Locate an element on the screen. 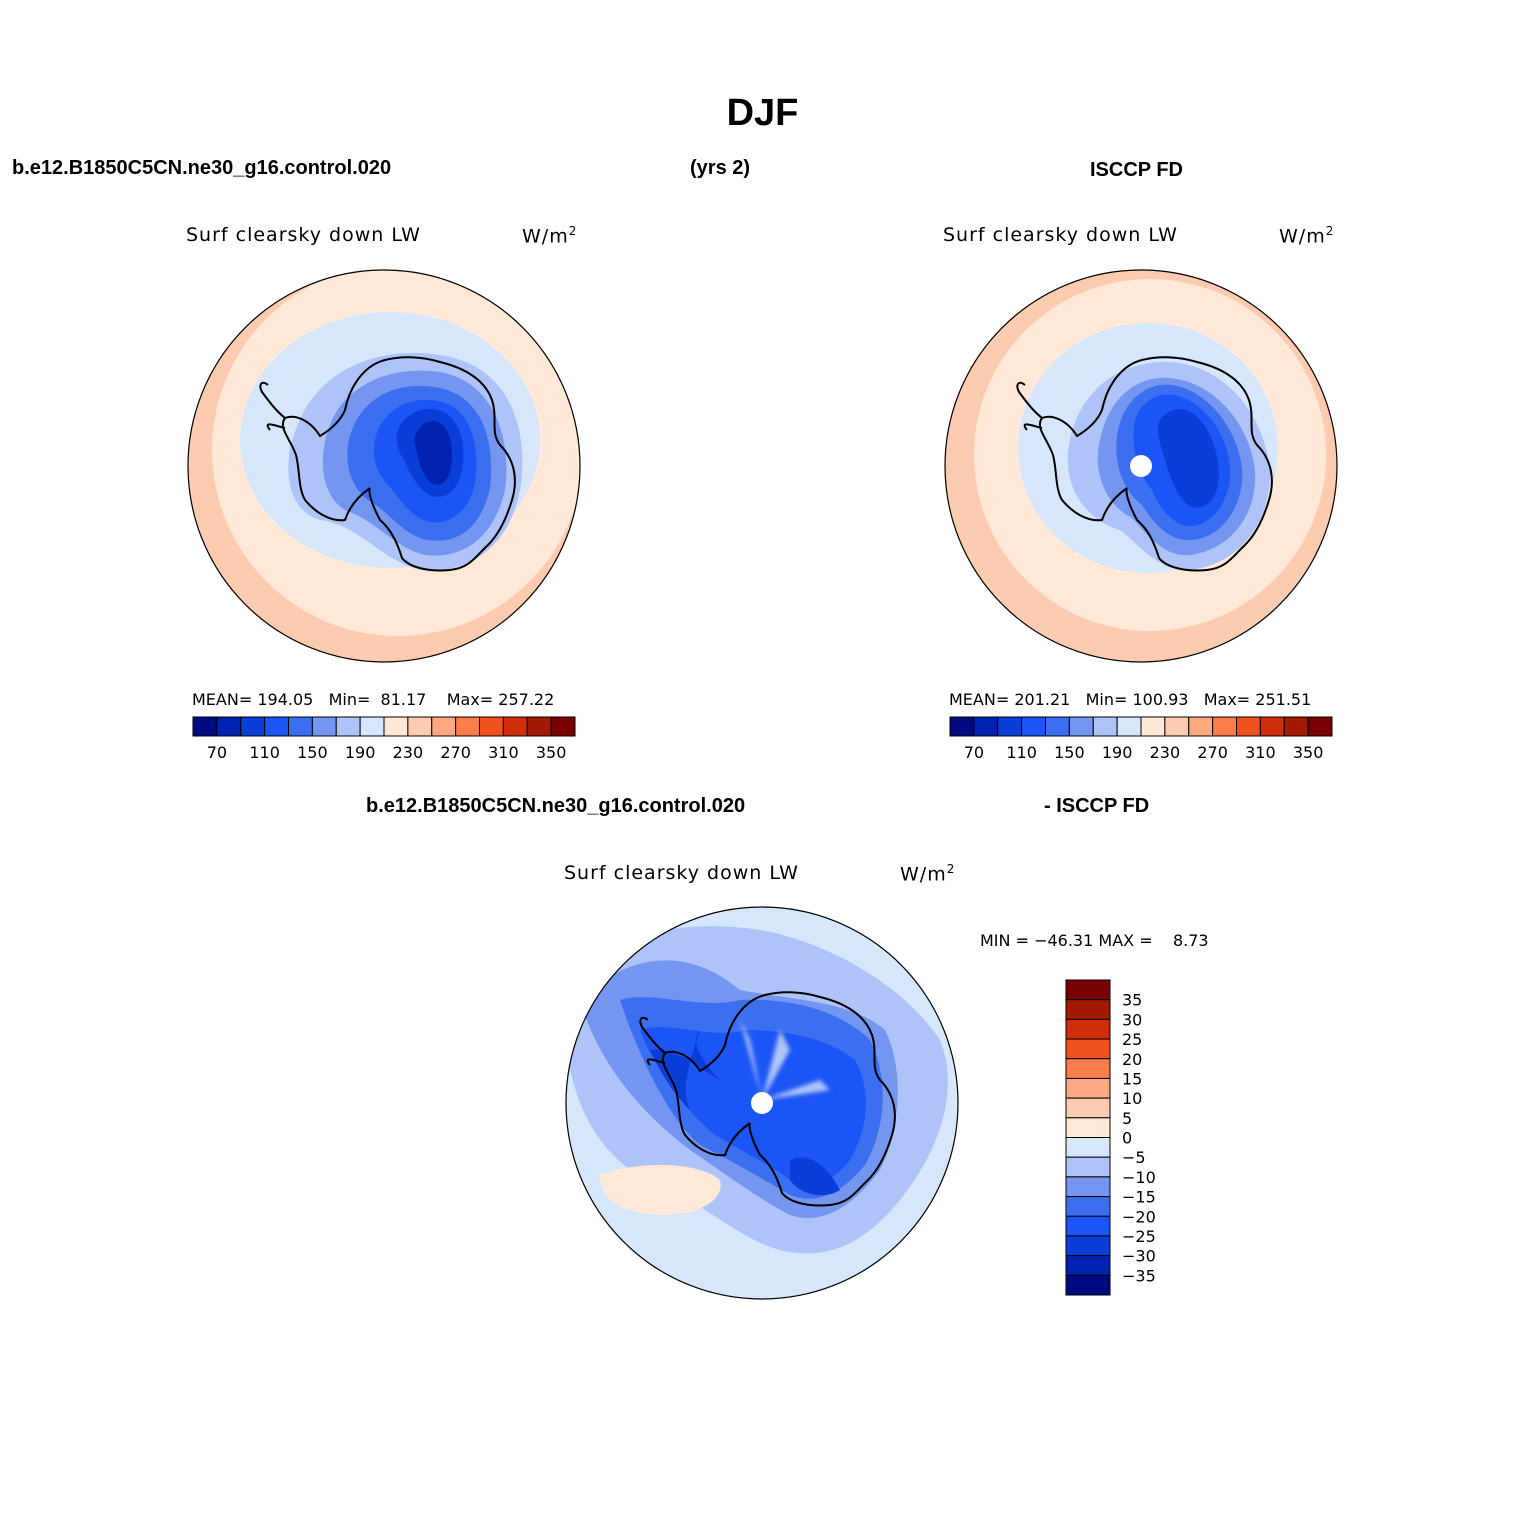  panel2-map is located at coordinates (1141, 466).